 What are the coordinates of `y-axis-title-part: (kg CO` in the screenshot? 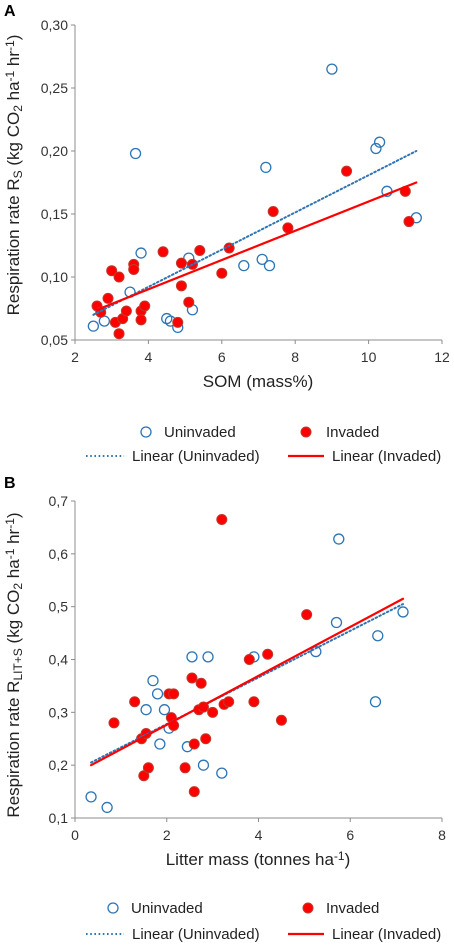 It's located at (13, 619).